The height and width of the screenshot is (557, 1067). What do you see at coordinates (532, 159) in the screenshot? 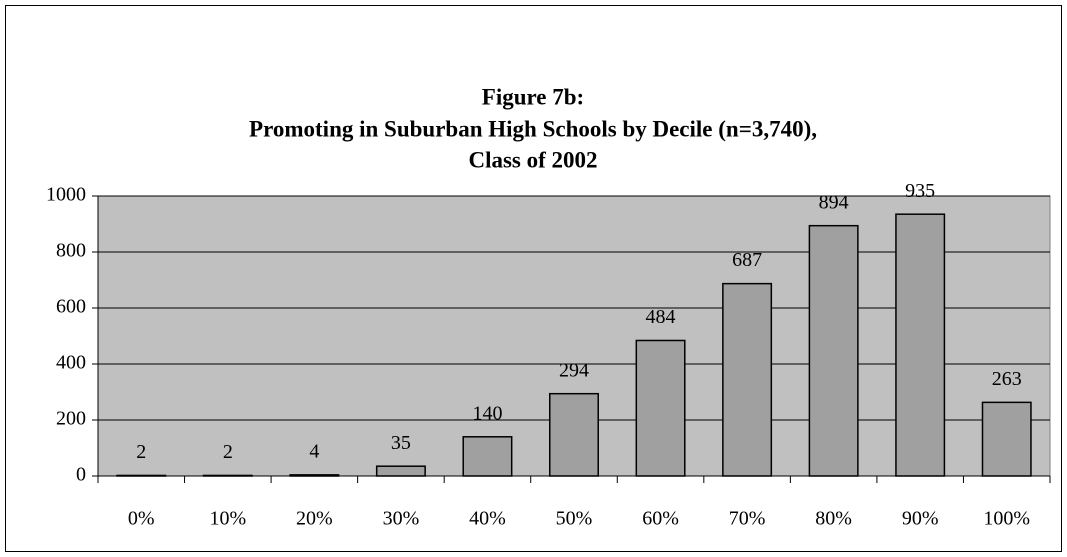
I see `chart-title: Class of 2002` at bounding box center [532, 159].